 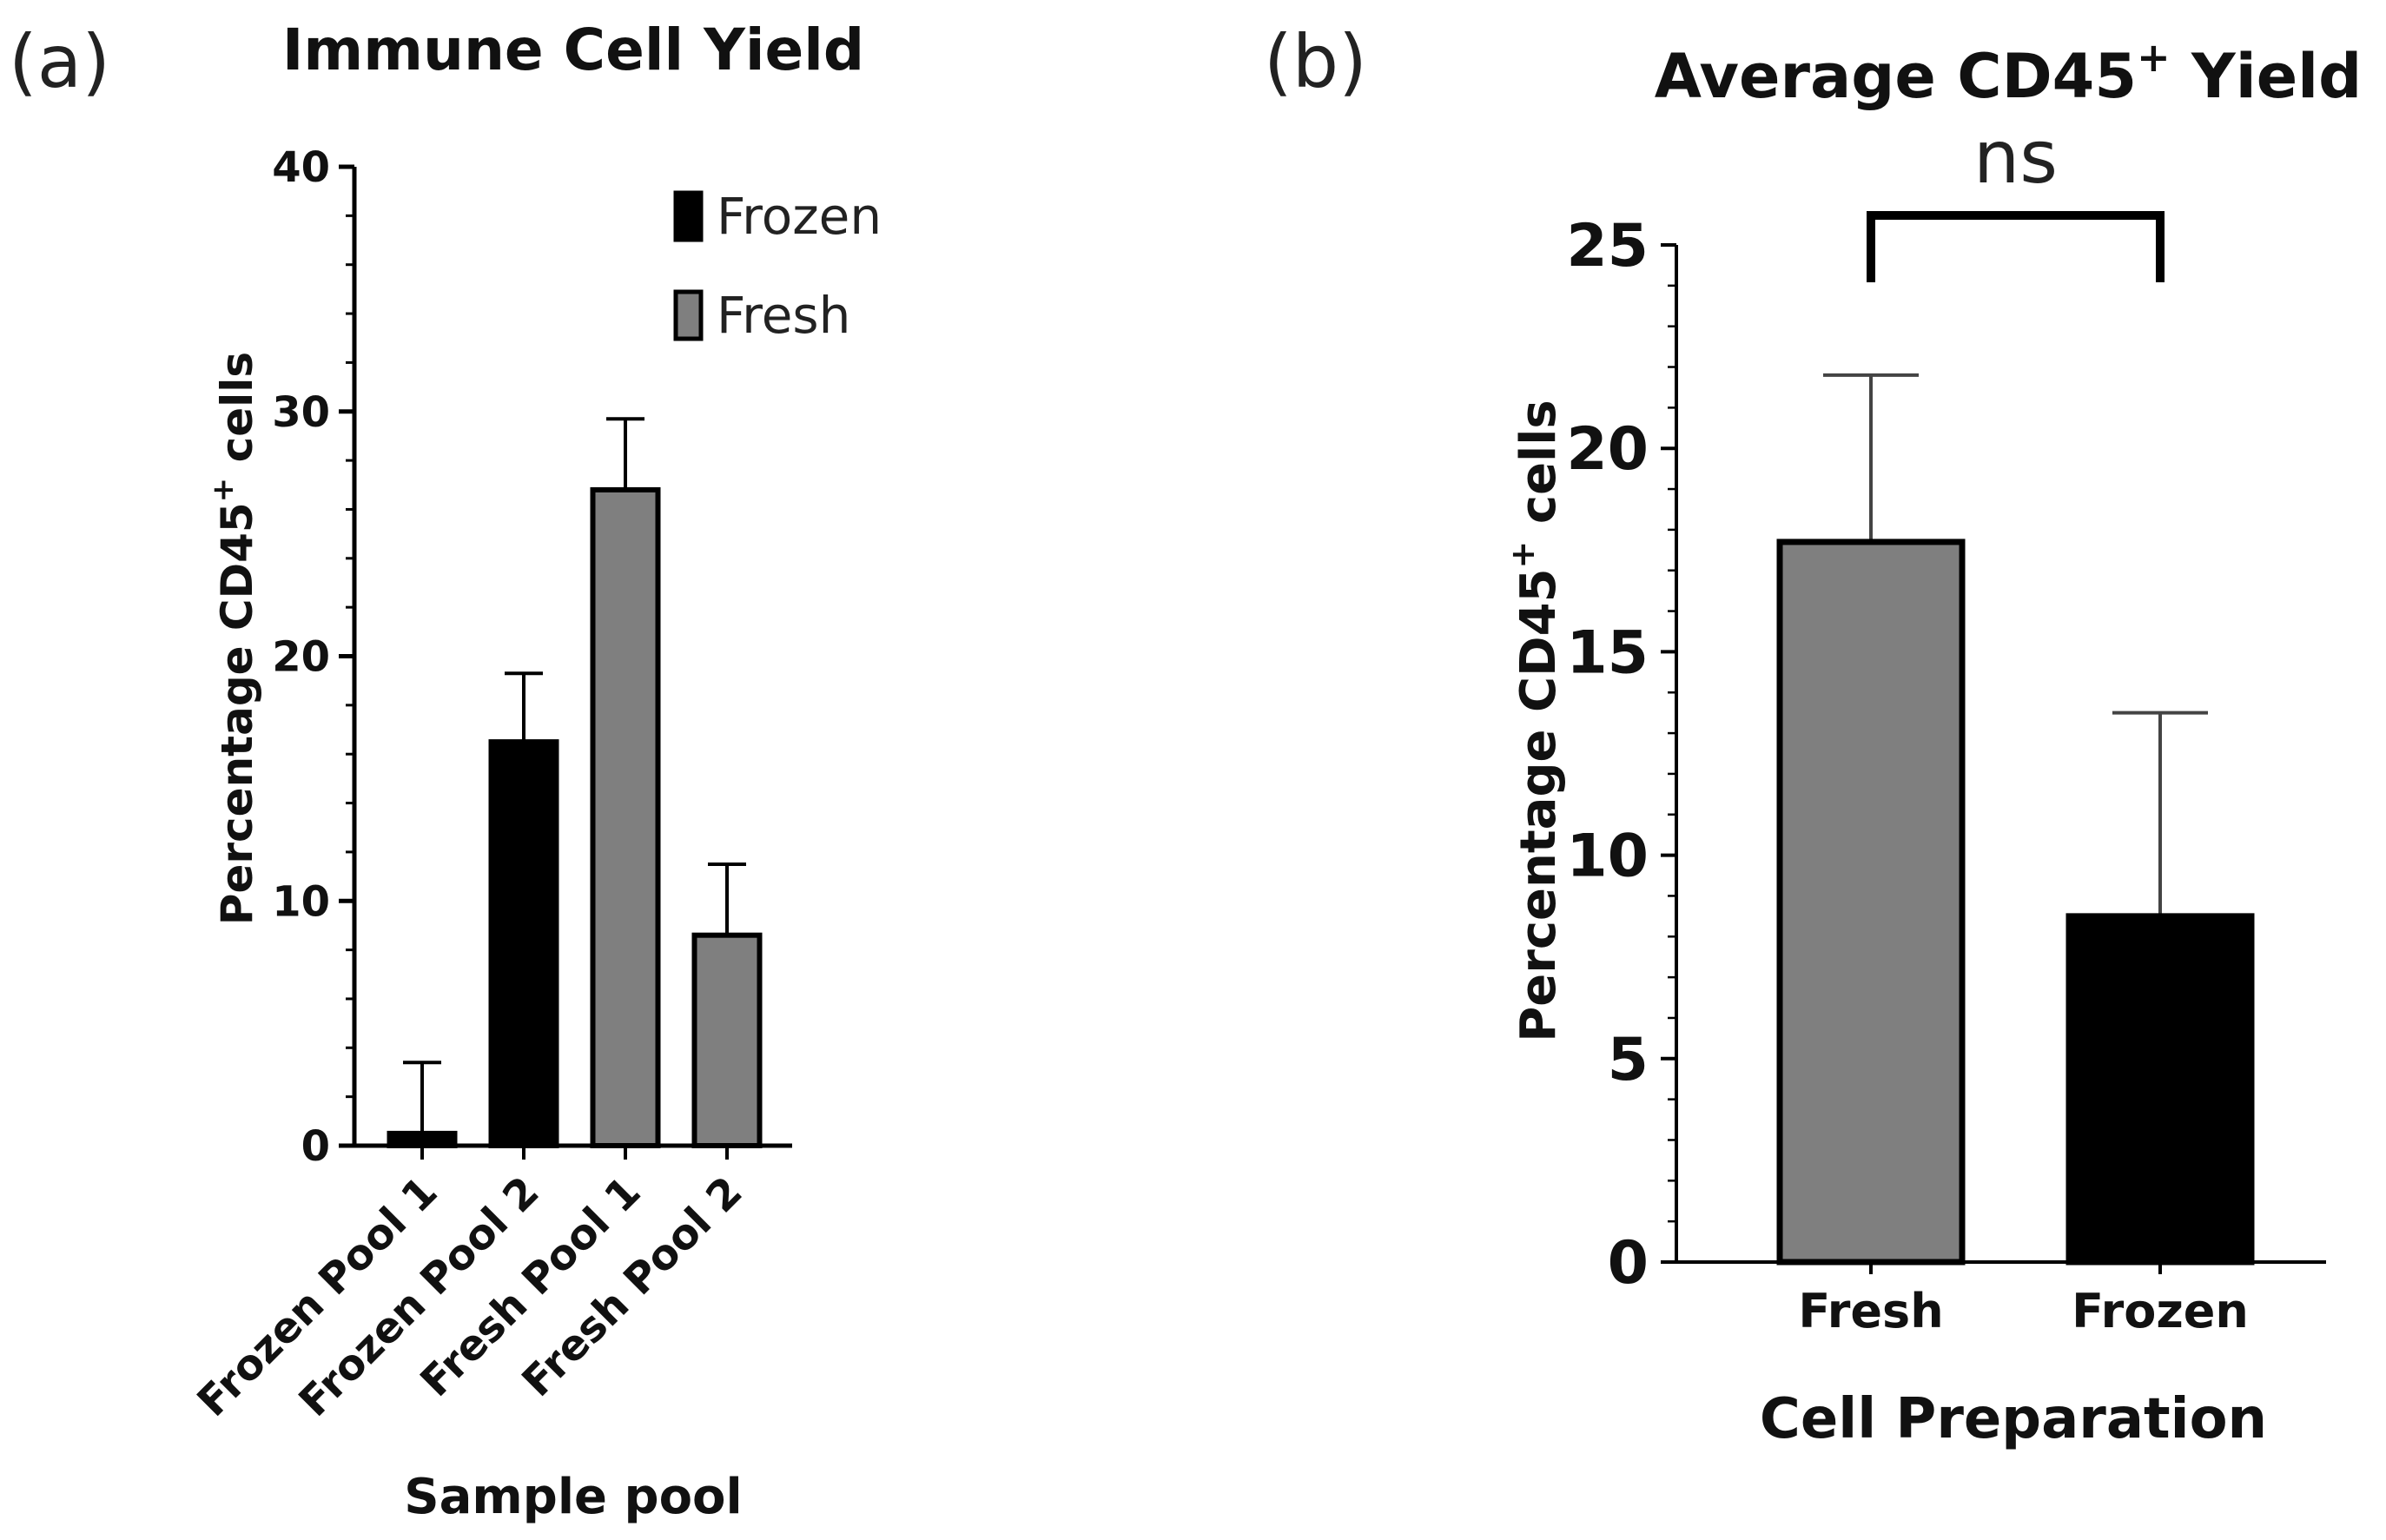 What do you see at coordinates (301, 167) in the screenshot?
I see `panel-a-y-tick-label: 40` at bounding box center [301, 167].